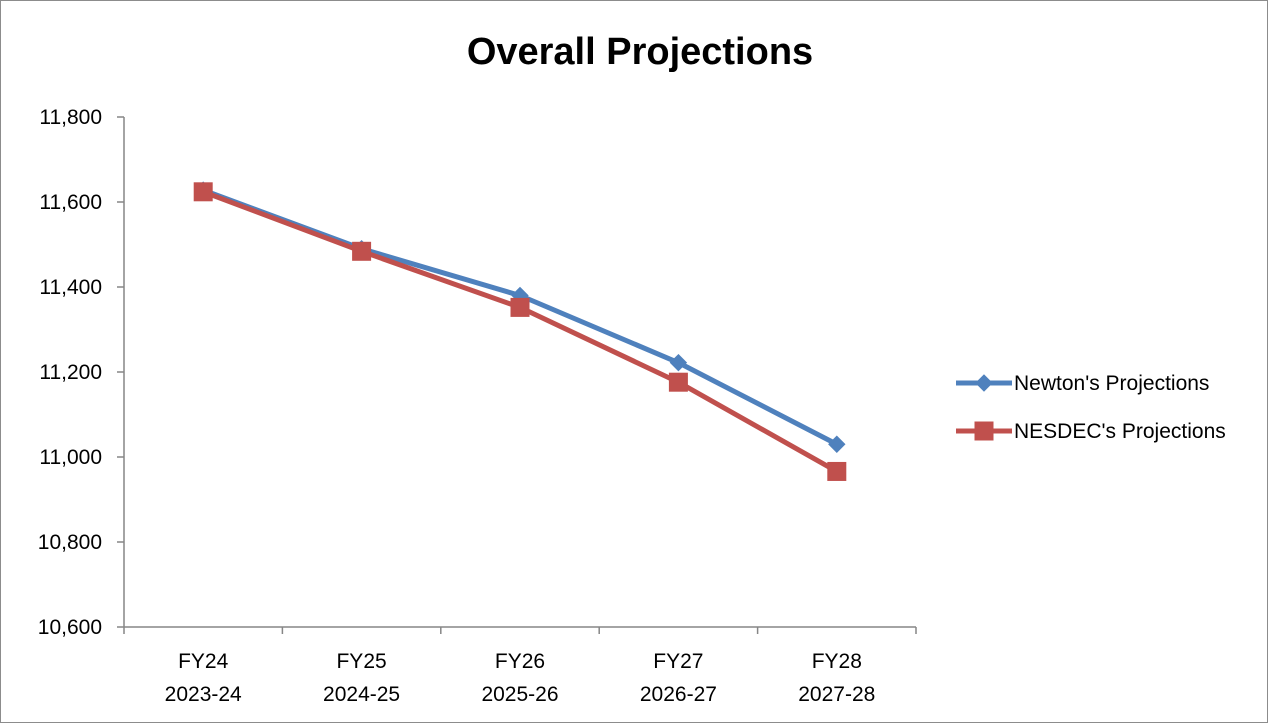  What do you see at coordinates (70, 457) in the screenshot?
I see `y-tick-label: 11,000` at bounding box center [70, 457].